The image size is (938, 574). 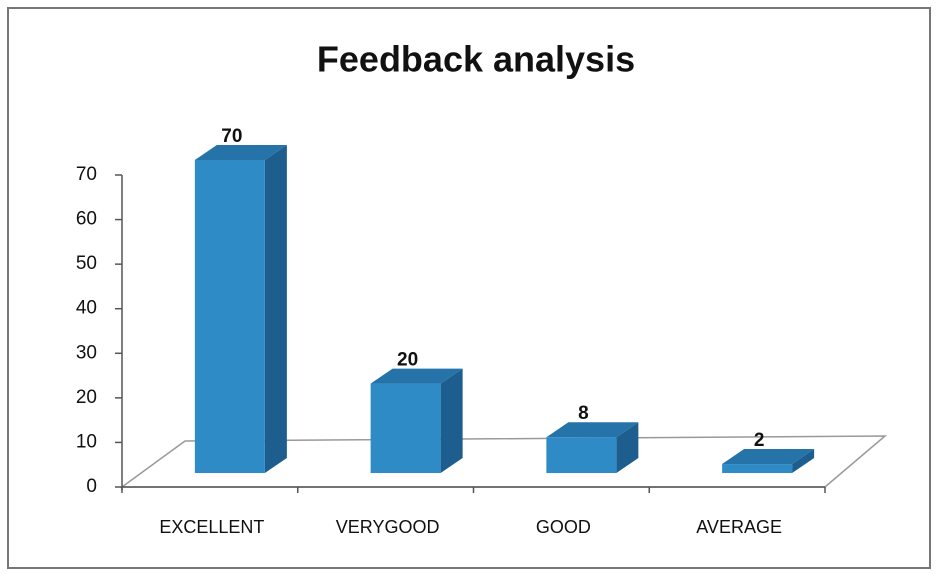 I want to click on y-tick-label: 50, so click(x=86, y=263).